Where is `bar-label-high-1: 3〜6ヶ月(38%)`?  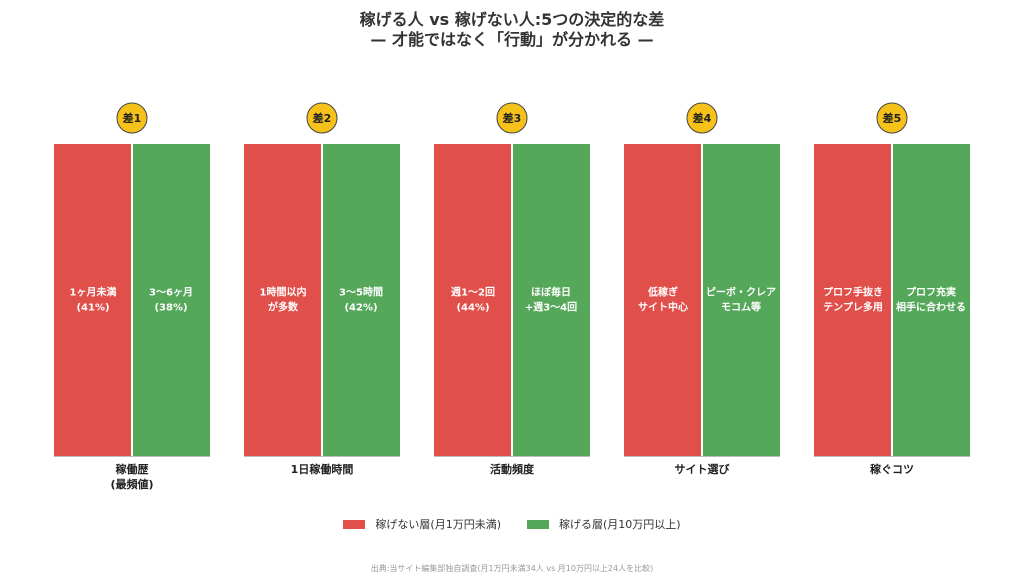 bar-label-high-1: 3〜6ヶ月(38%) is located at coordinates (171, 300).